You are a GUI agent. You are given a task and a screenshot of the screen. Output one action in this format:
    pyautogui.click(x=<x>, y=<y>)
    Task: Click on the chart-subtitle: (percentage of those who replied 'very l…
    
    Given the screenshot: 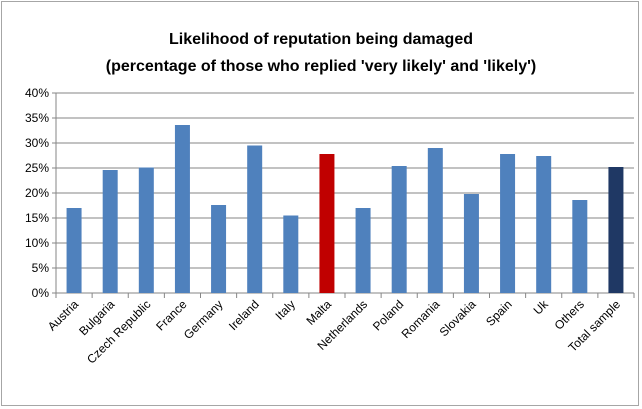 What is the action you would take?
    pyautogui.click(x=321, y=66)
    